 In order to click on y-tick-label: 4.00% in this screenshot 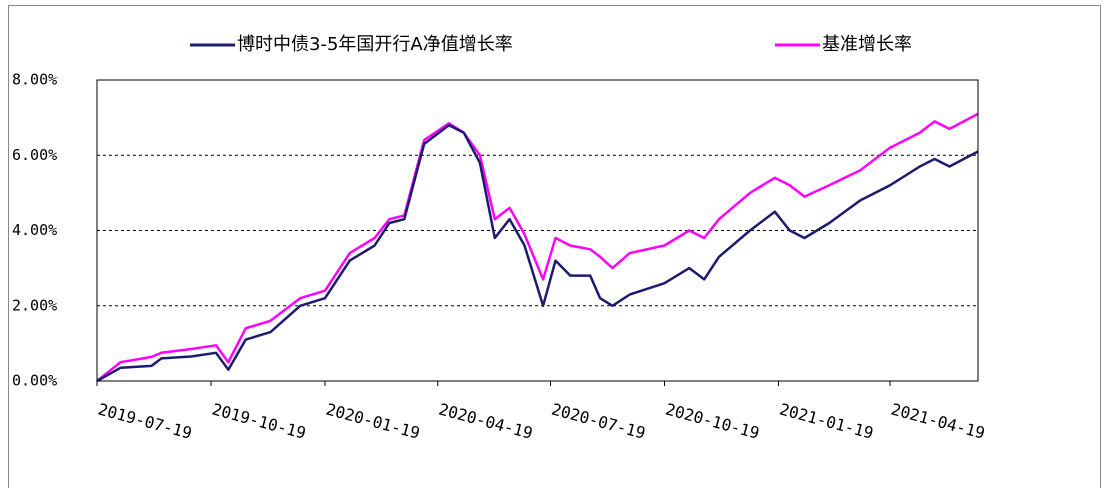, I will do `click(34, 230)`.